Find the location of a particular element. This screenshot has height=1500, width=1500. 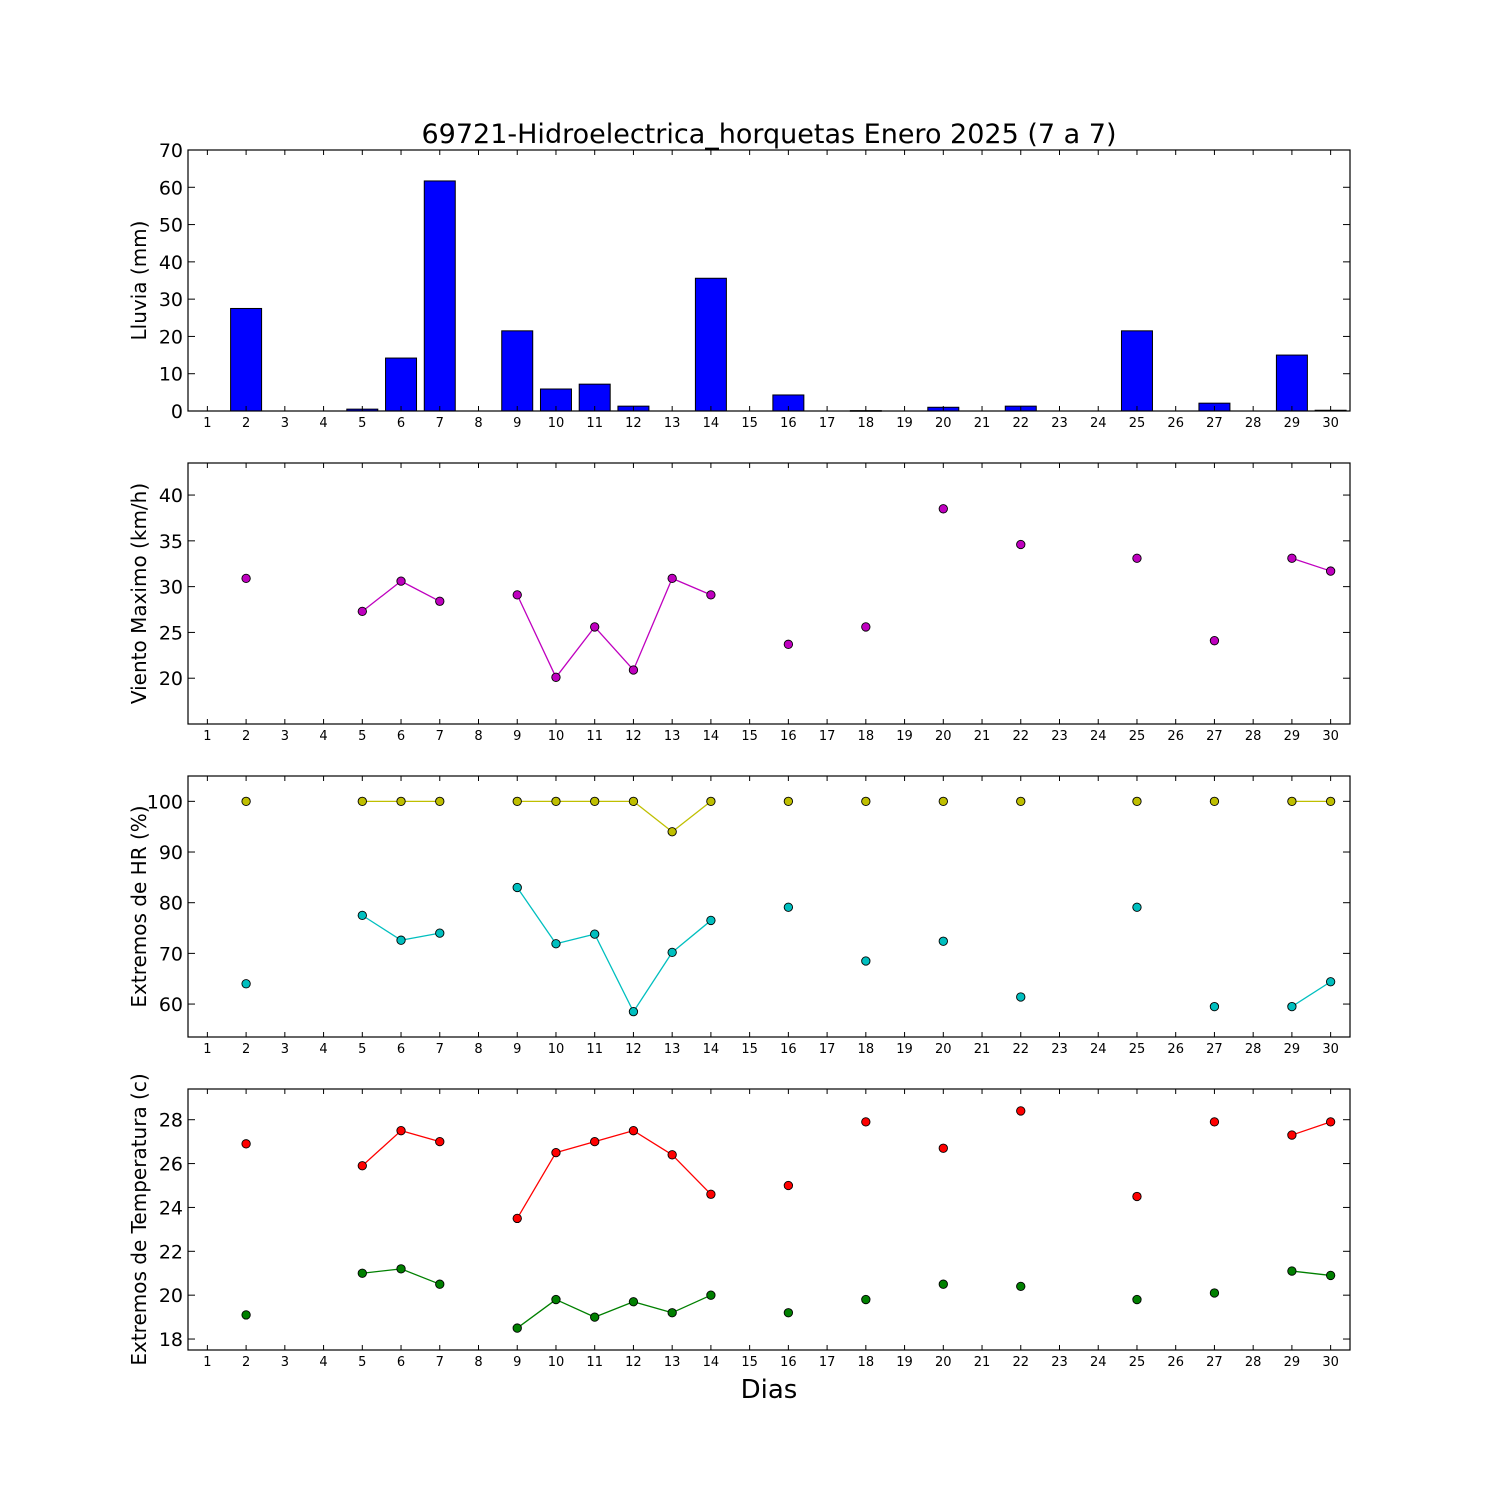

plot-area-frame is located at coordinates (769, 280).